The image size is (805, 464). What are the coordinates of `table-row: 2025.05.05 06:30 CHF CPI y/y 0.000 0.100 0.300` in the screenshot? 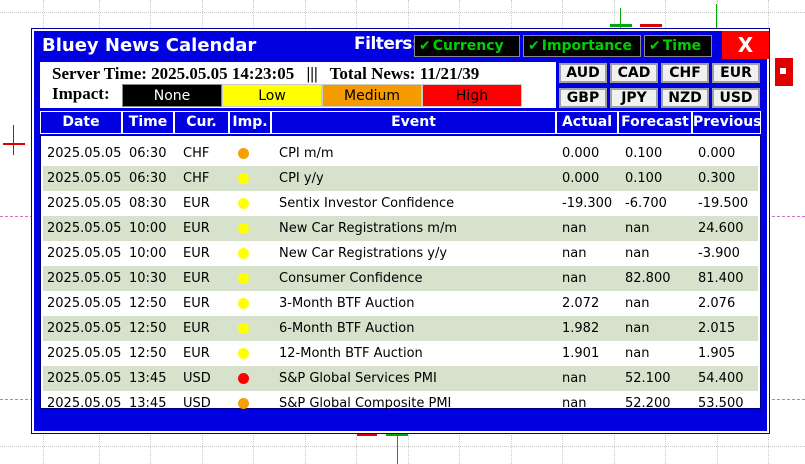 It's located at (400, 178).